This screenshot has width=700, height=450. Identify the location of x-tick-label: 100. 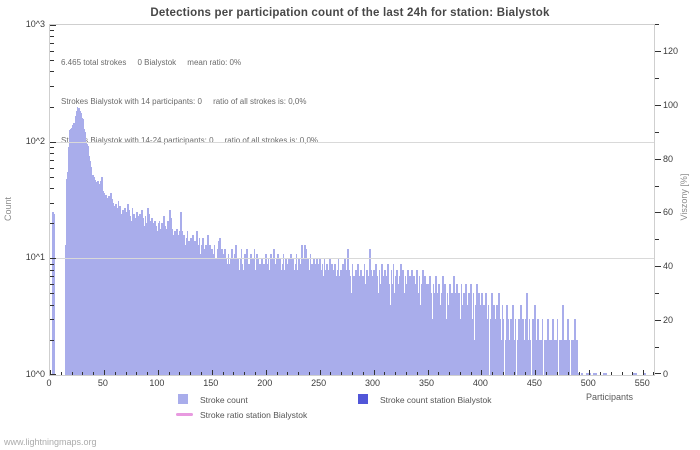
(157, 383).